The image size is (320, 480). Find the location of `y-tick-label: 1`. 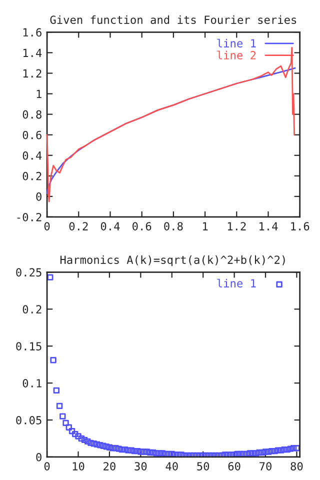

y-tick-label: 1 is located at coordinates (39, 94).